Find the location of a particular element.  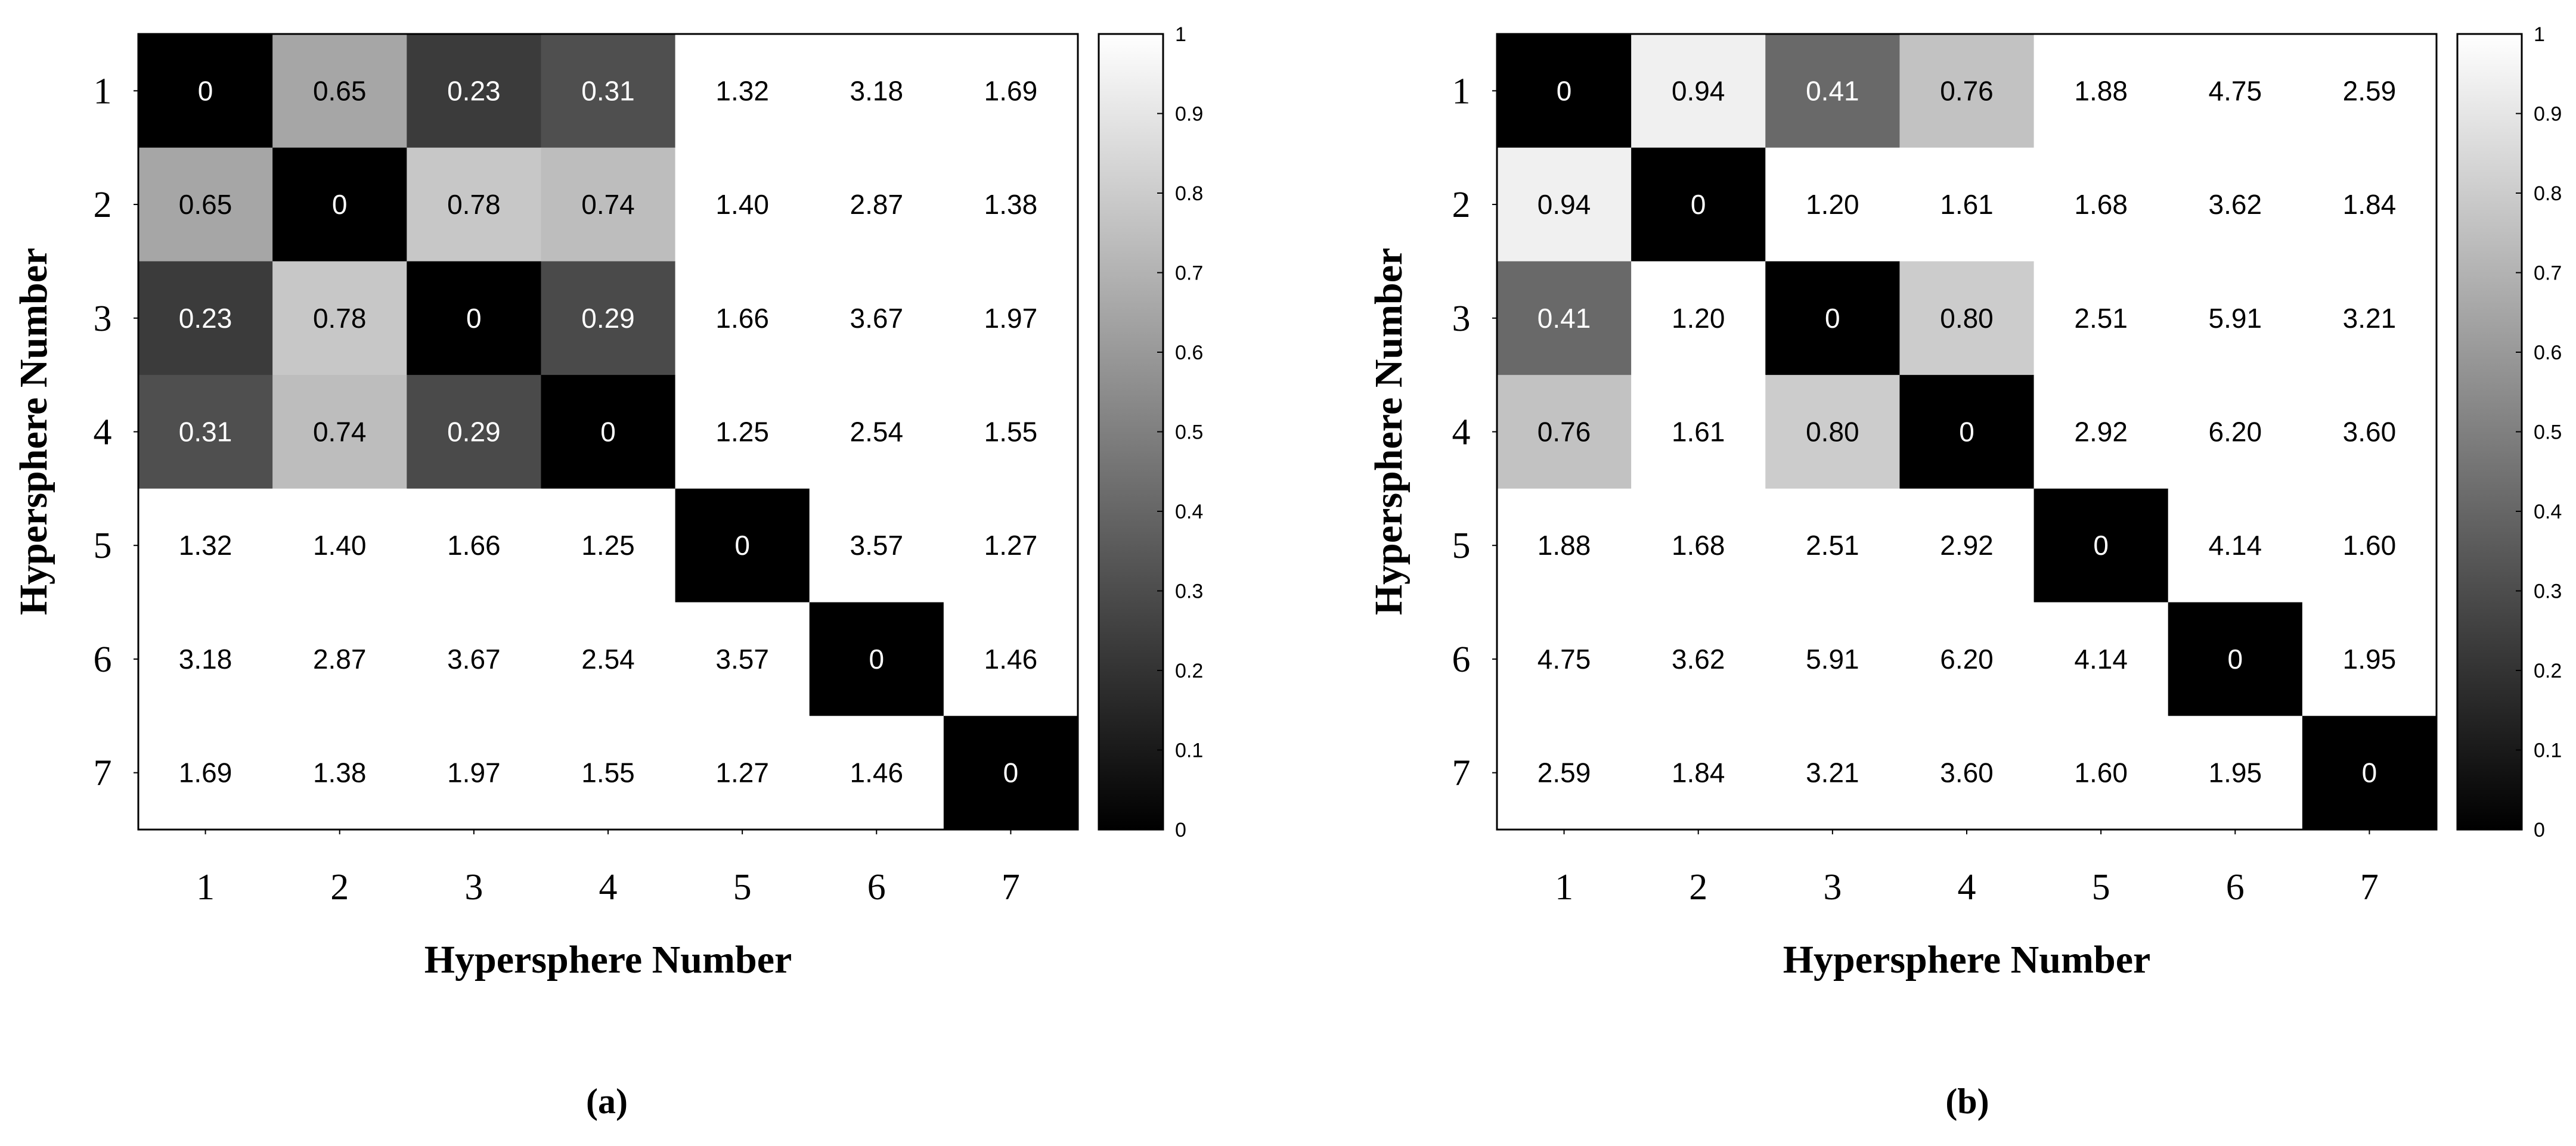

colorbar-tick-label: 0.3 is located at coordinates (2548, 591).